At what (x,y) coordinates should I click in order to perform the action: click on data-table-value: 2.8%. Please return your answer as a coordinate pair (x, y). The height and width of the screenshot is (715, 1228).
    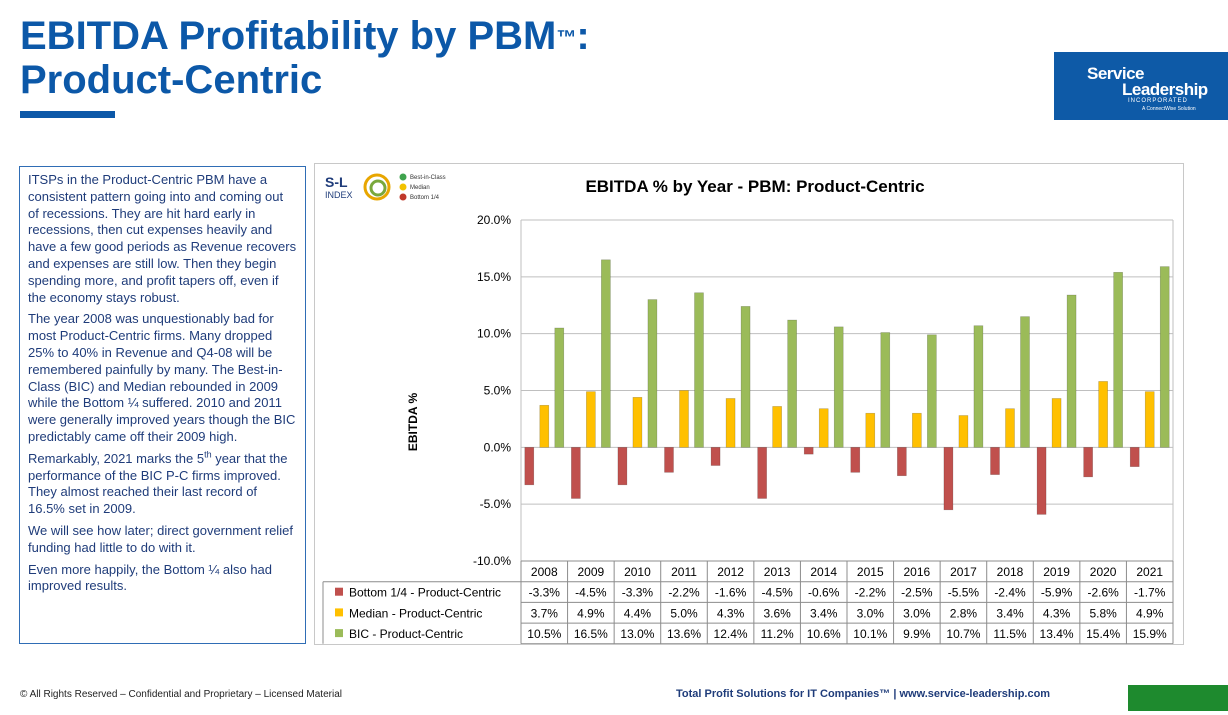
    Looking at the image, I should click on (964, 613).